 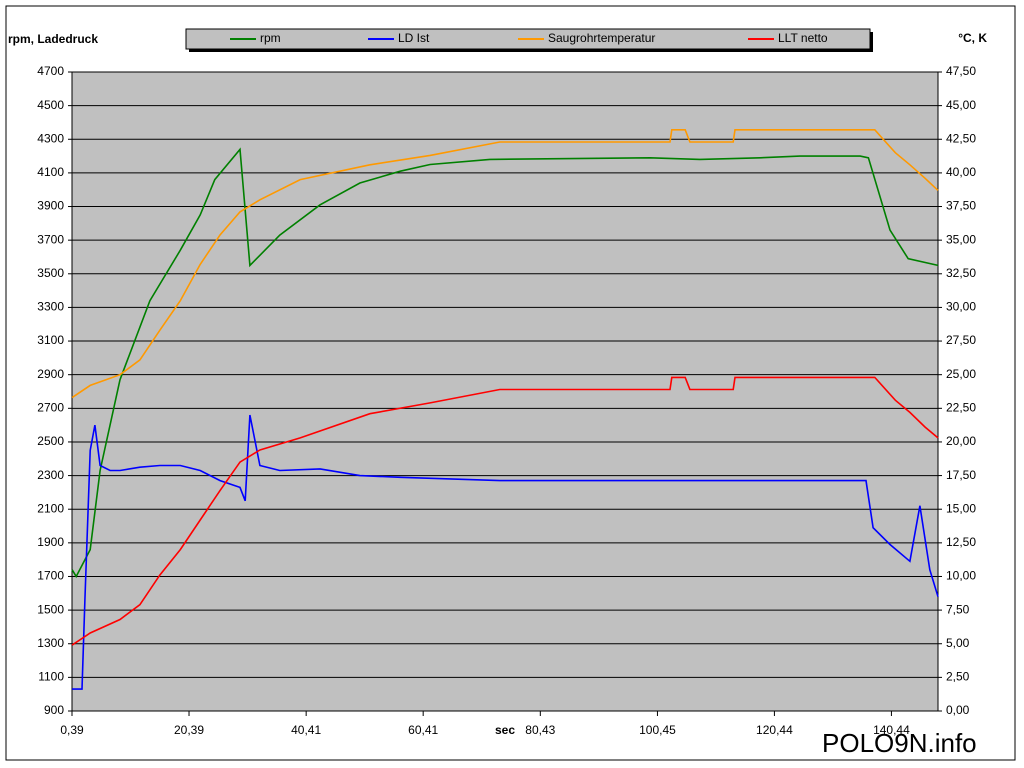 What do you see at coordinates (540, 730) in the screenshot?
I see `x-tick-label: 80,43` at bounding box center [540, 730].